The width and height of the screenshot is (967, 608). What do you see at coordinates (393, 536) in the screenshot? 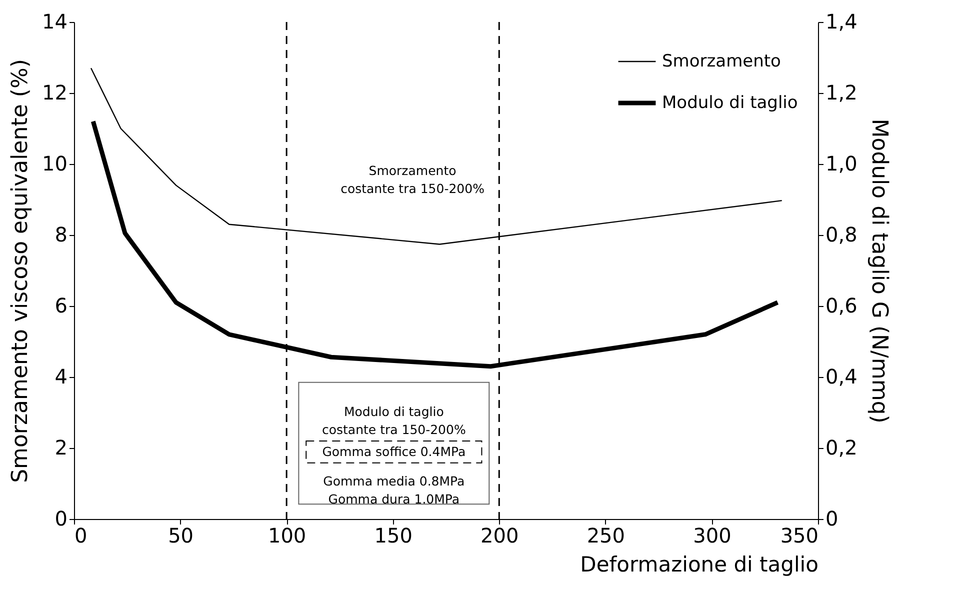
I see `x-tick-label: 150` at bounding box center [393, 536].